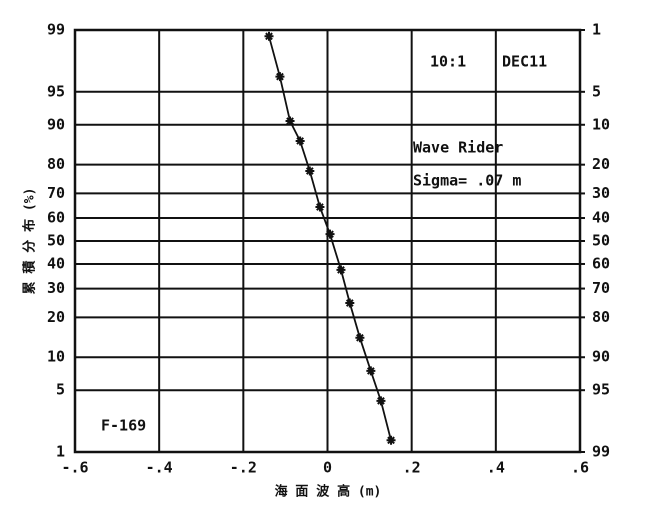  What do you see at coordinates (328, 492) in the screenshot?
I see `x-axis-label: 海 面 波 高 (m)` at bounding box center [328, 492].